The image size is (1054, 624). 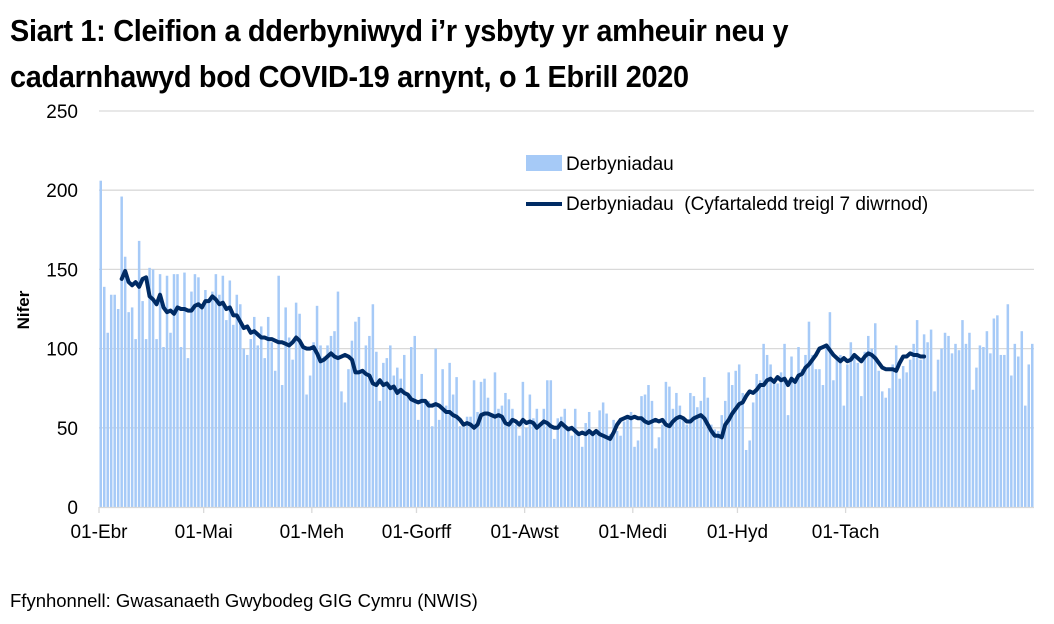 What do you see at coordinates (632, 532) in the screenshot?
I see `x-tick-label: 01-Medi` at bounding box center [632, 532].